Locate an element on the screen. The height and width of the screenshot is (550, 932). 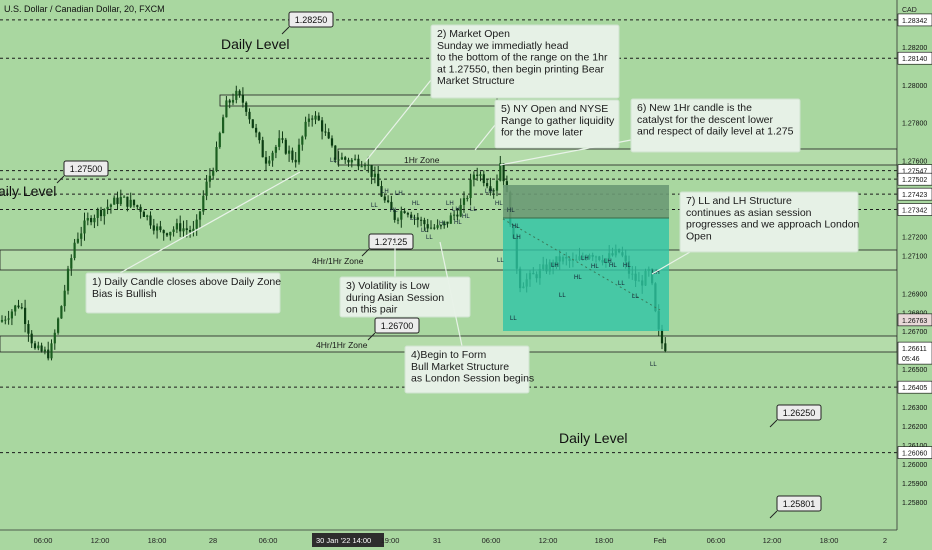
time-tick: 06:00 is located at coordinates (716, 540).